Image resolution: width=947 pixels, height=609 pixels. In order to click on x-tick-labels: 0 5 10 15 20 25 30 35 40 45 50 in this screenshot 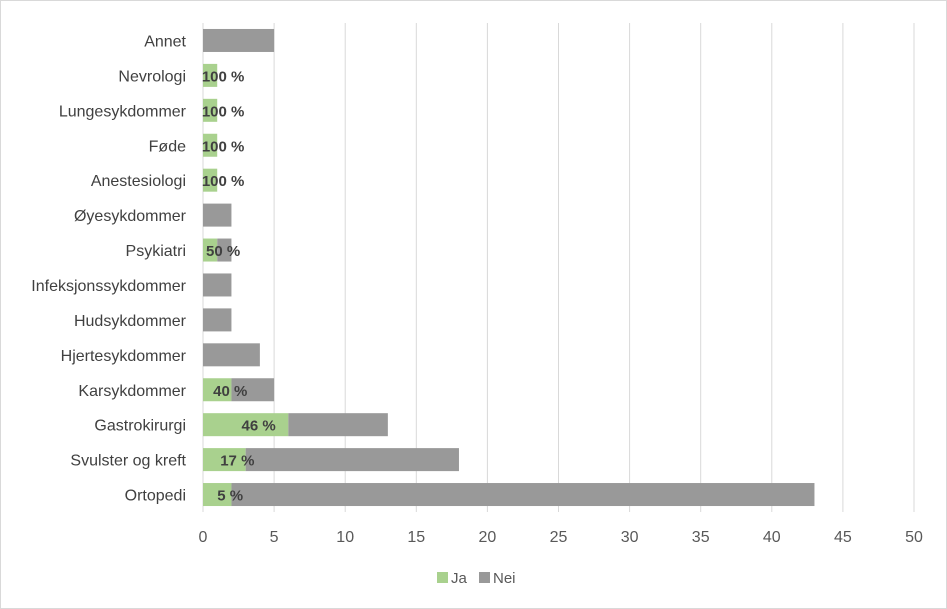, I will do `click(561, 537)`.